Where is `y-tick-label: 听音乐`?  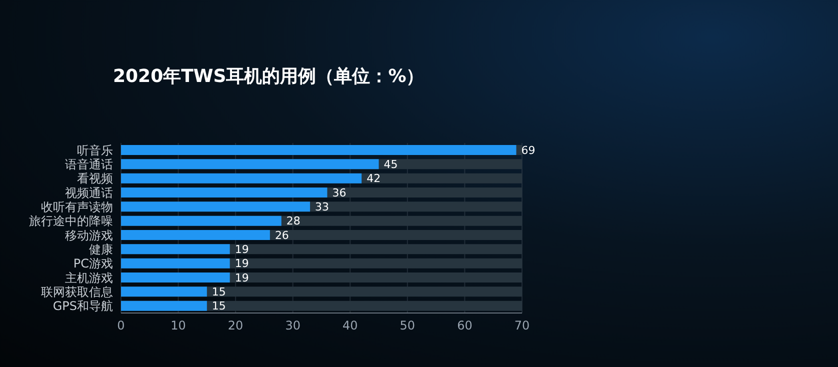 y-tick-label: 听音乐 is located at coordinates (95, 150).